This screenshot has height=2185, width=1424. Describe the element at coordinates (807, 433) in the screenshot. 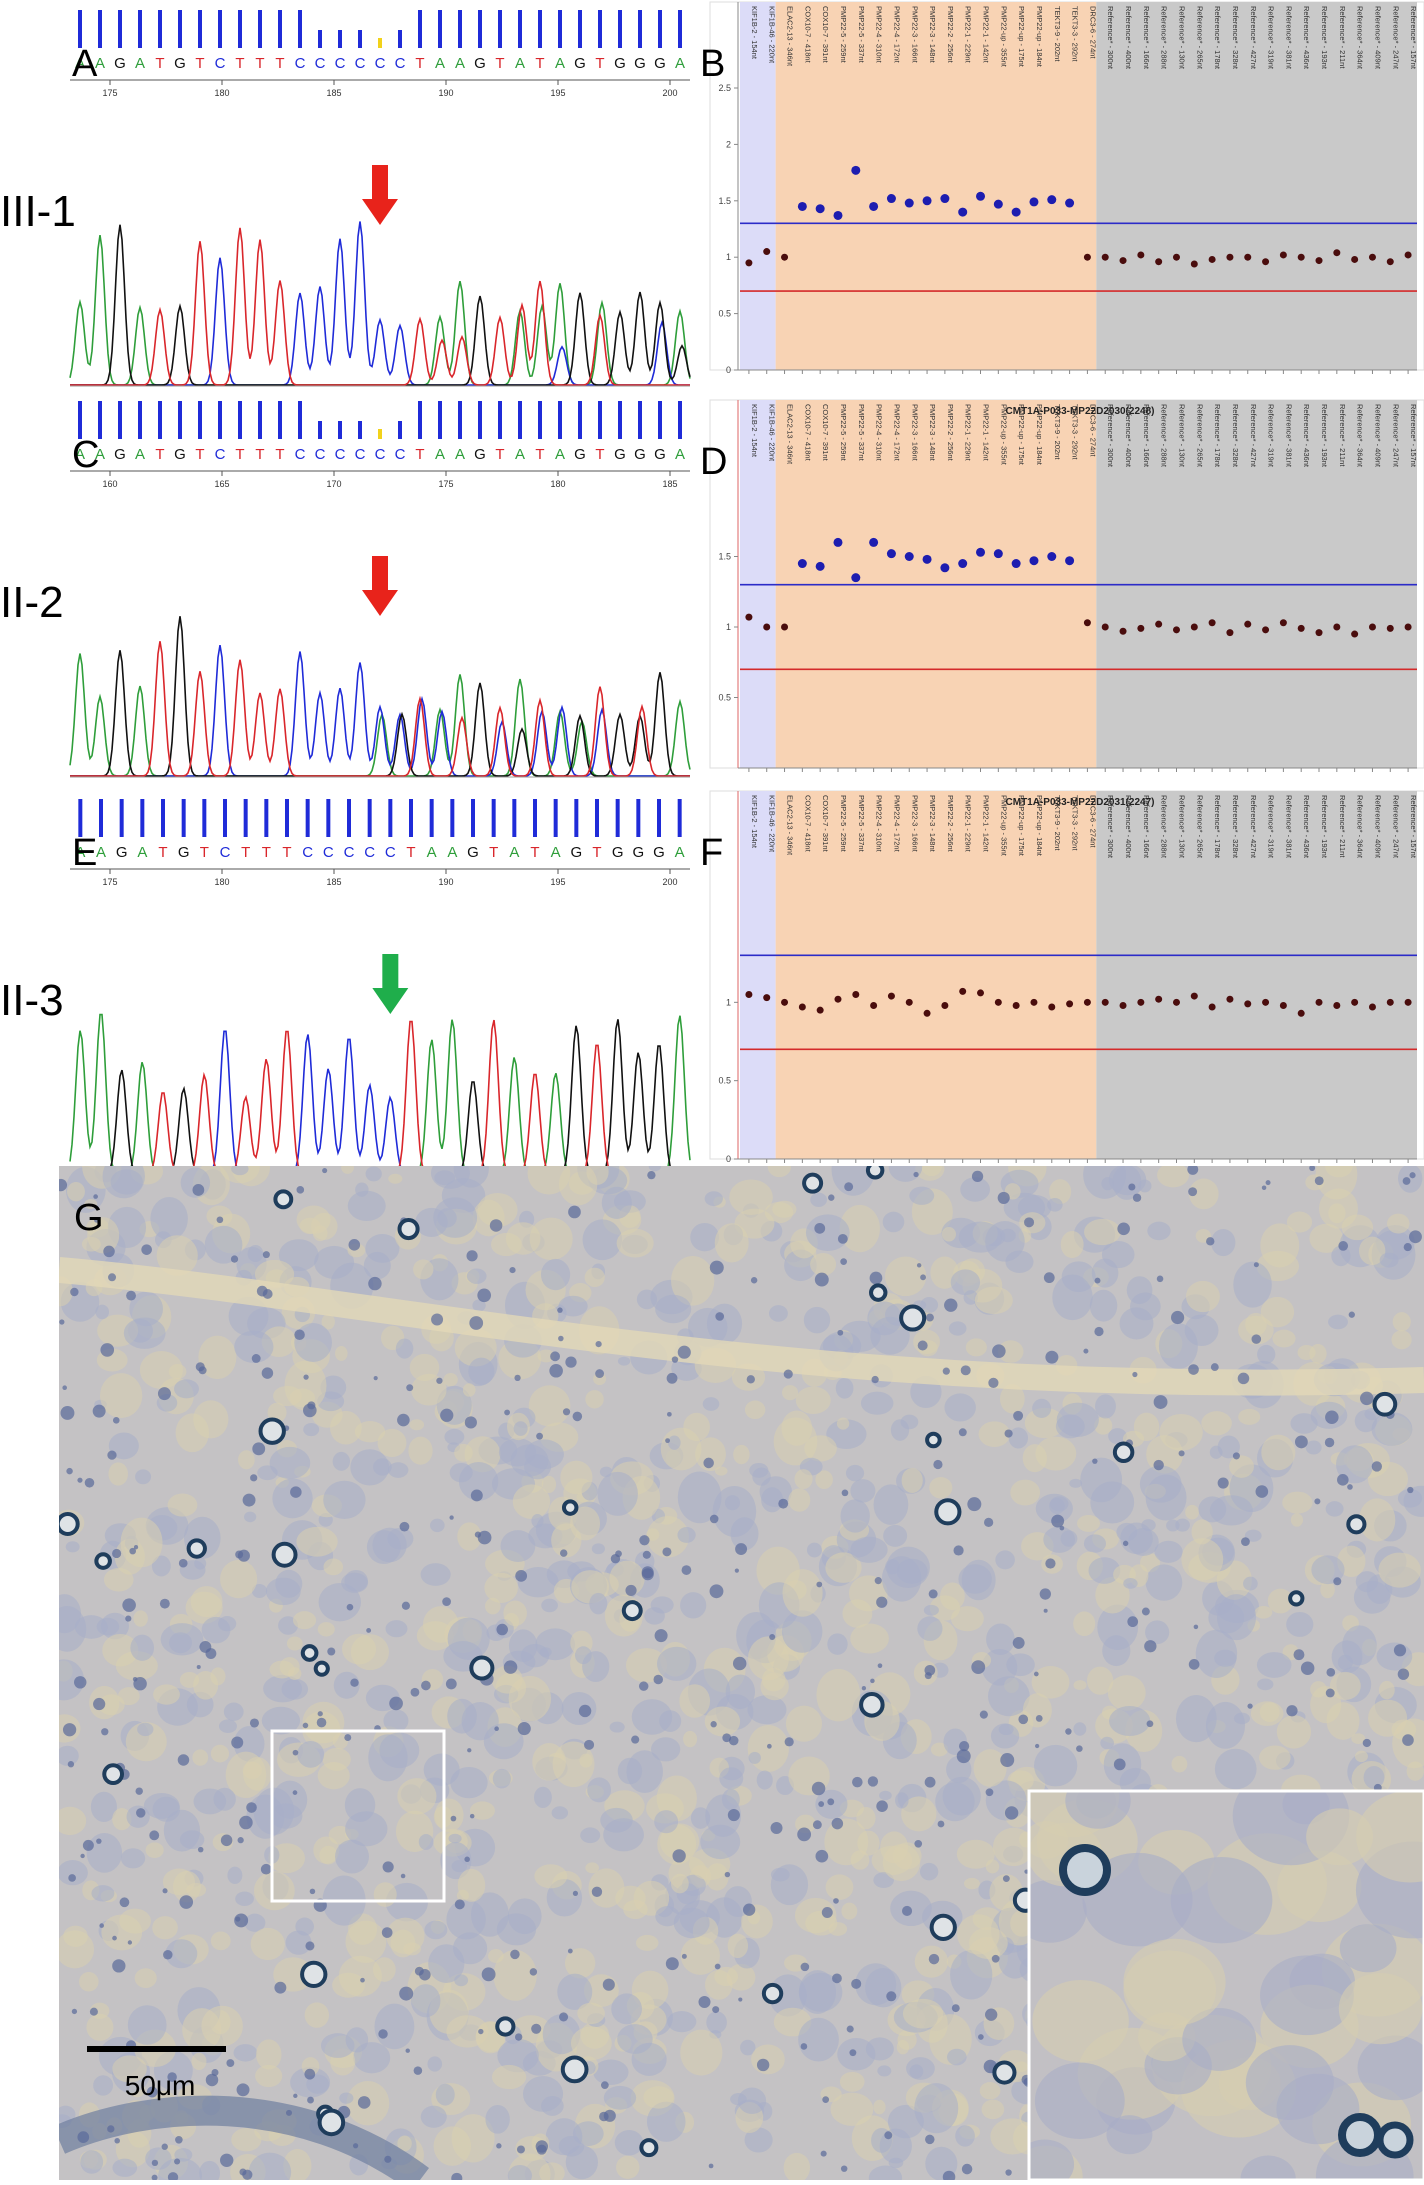

I see `probe-label: COX10-7 - 418nt` at that location.